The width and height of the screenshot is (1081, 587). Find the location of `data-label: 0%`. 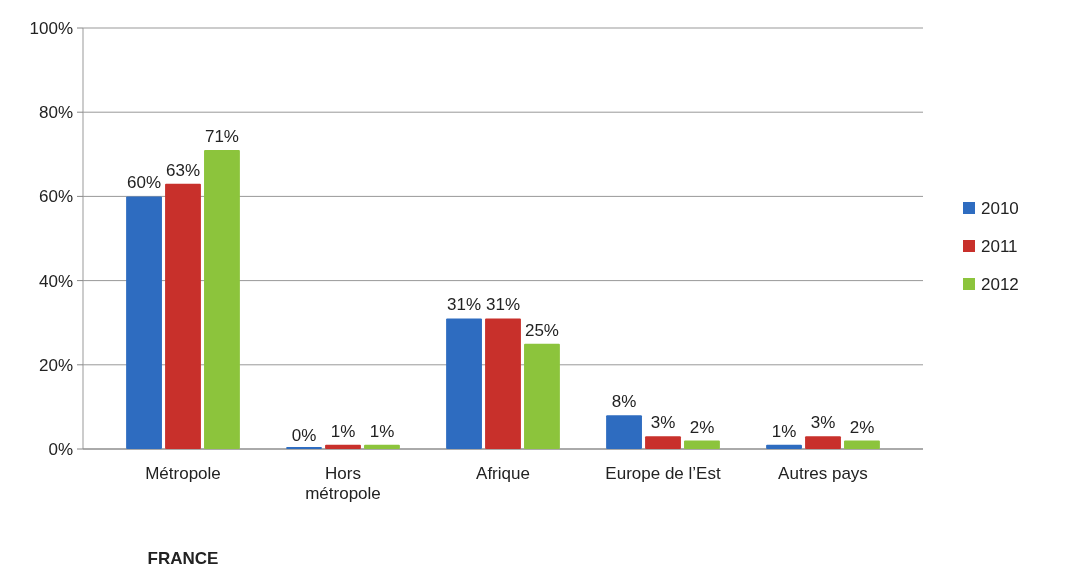

data-label: 0% is located at coordinates (304, 435).